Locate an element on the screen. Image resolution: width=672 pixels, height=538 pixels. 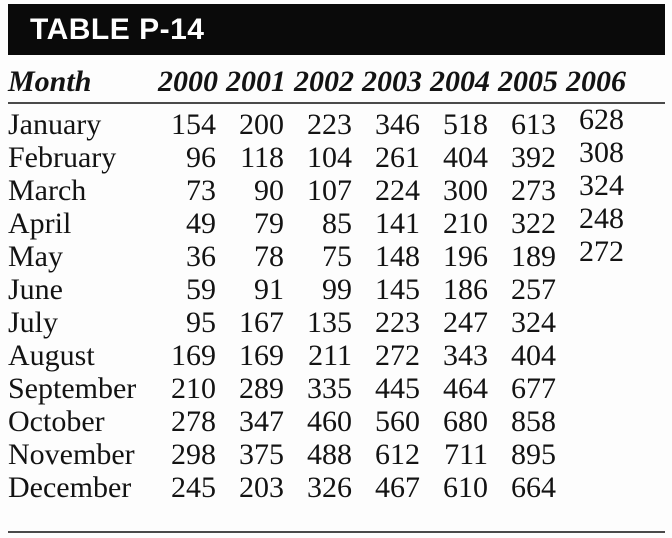
value-cell: 167 is located at coordinates (261, 322).